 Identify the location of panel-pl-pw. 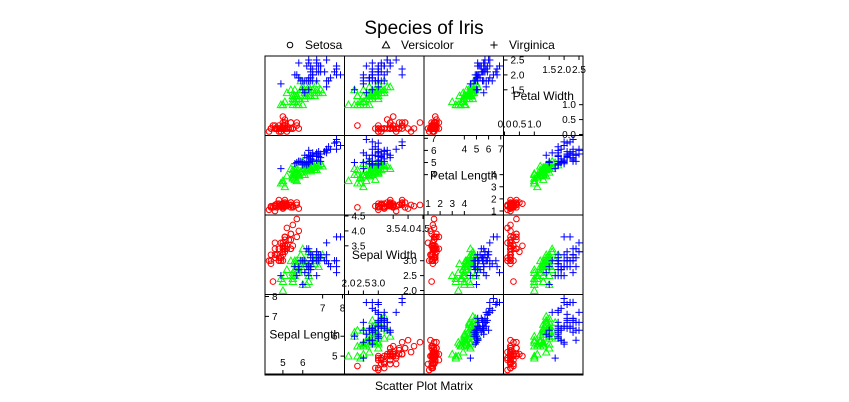
(463, 95).